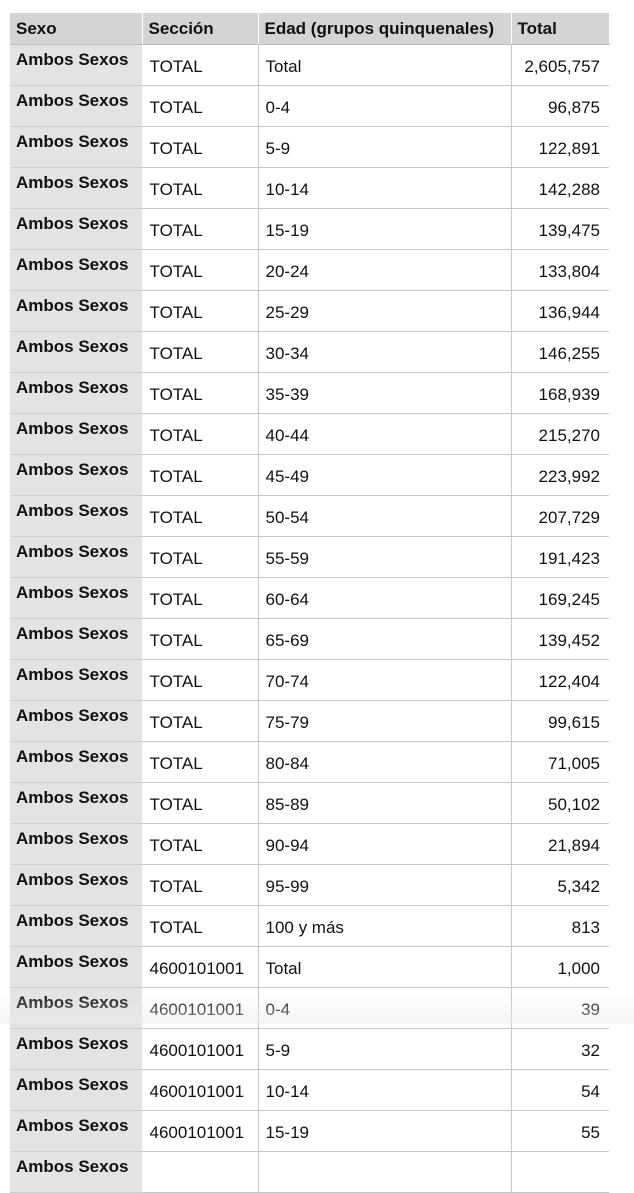 This screenshot has width=634, height=1193. I want to click on cell-edad: 100 y más, so click(385, 926).